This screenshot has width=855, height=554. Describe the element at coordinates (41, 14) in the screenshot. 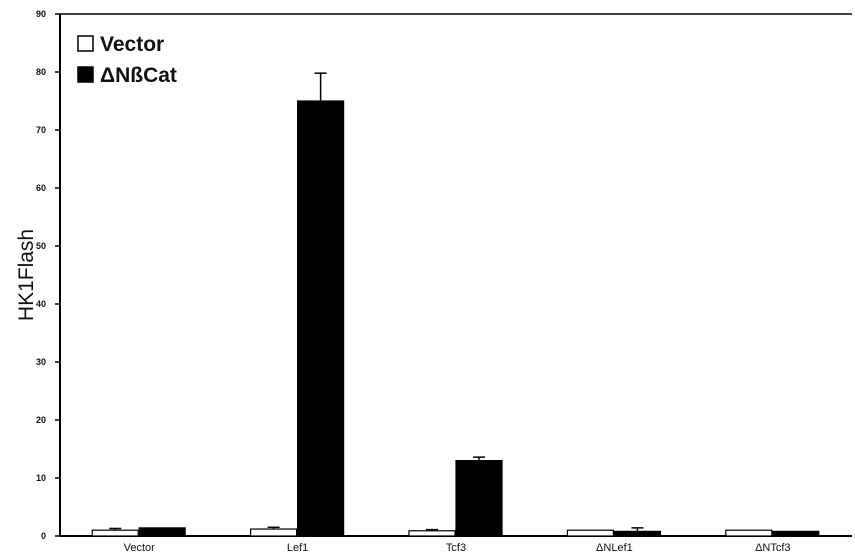

I see `y-tick-label: 90` at that location.